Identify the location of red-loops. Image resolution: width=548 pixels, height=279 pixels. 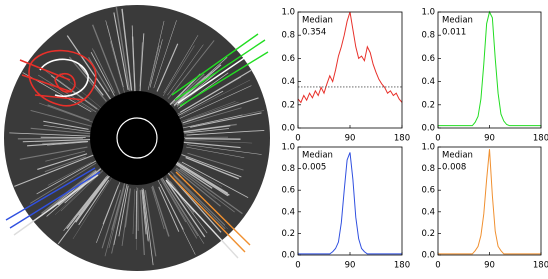
(58, 78).